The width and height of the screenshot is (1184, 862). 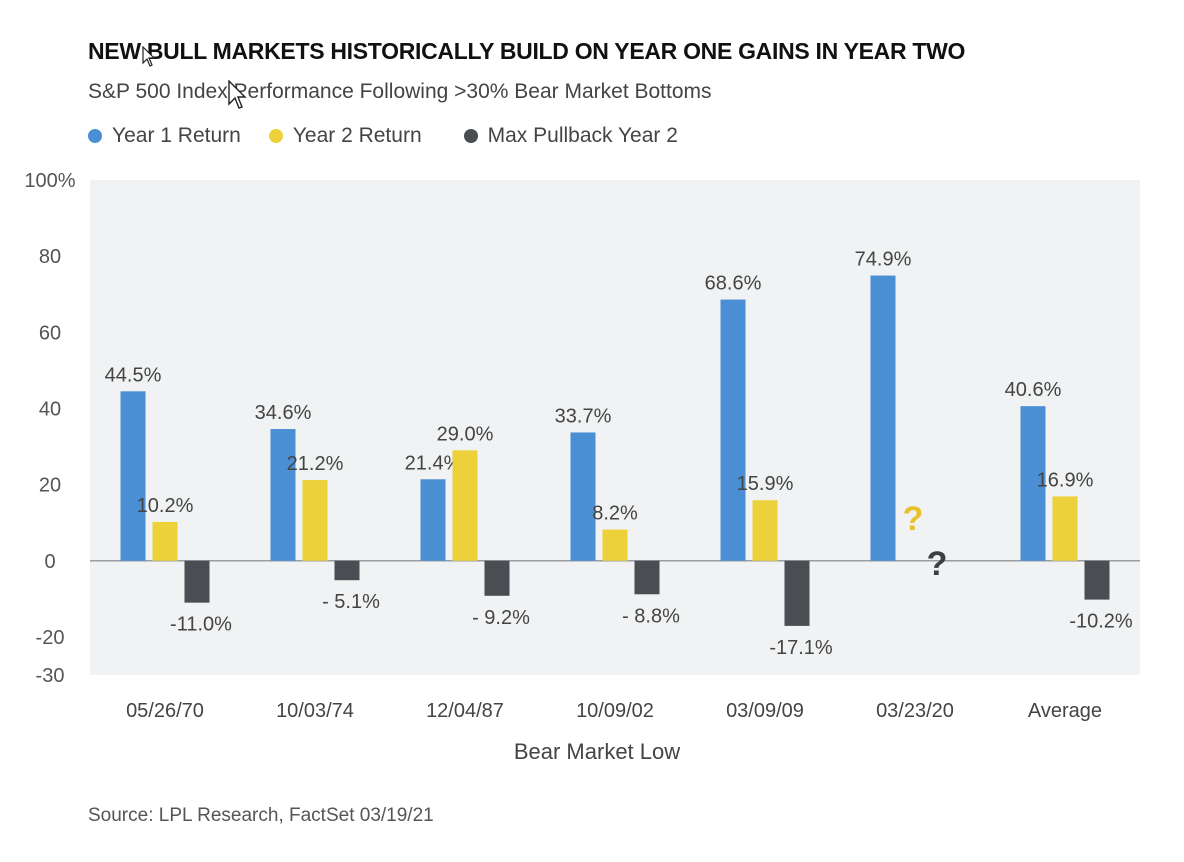 I want to click on data-label: 15.9%, so click(x=765, y=484).